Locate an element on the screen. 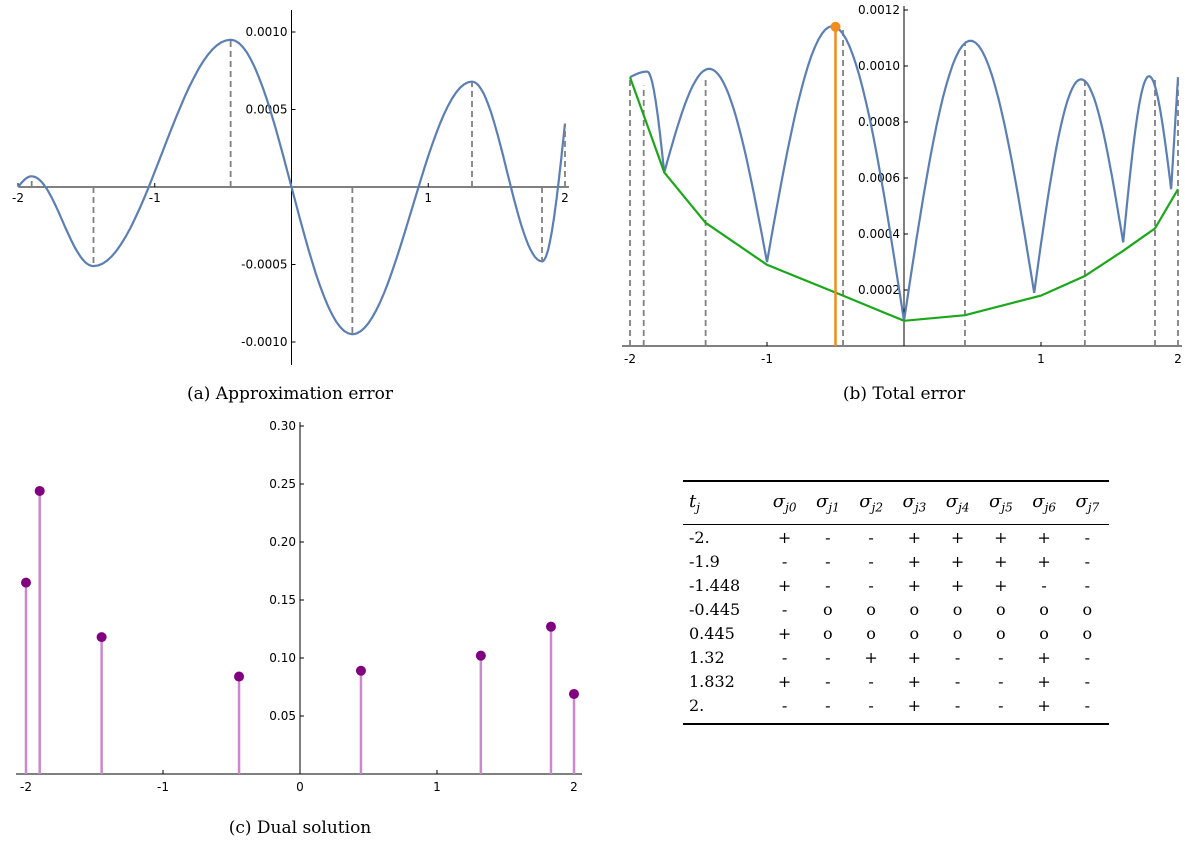  table-header-row: tj σj0 σj1 σj2 σj3 σj4 σj5 σj6 σj7 is located at coordinates (896, 503).